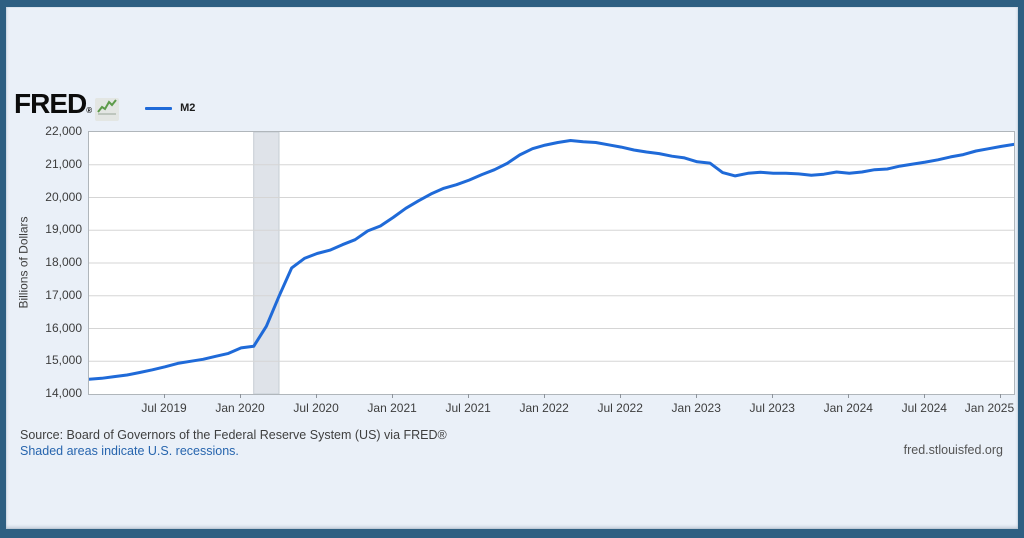  I want to click on m2-line-swatch, so click(159, 108).